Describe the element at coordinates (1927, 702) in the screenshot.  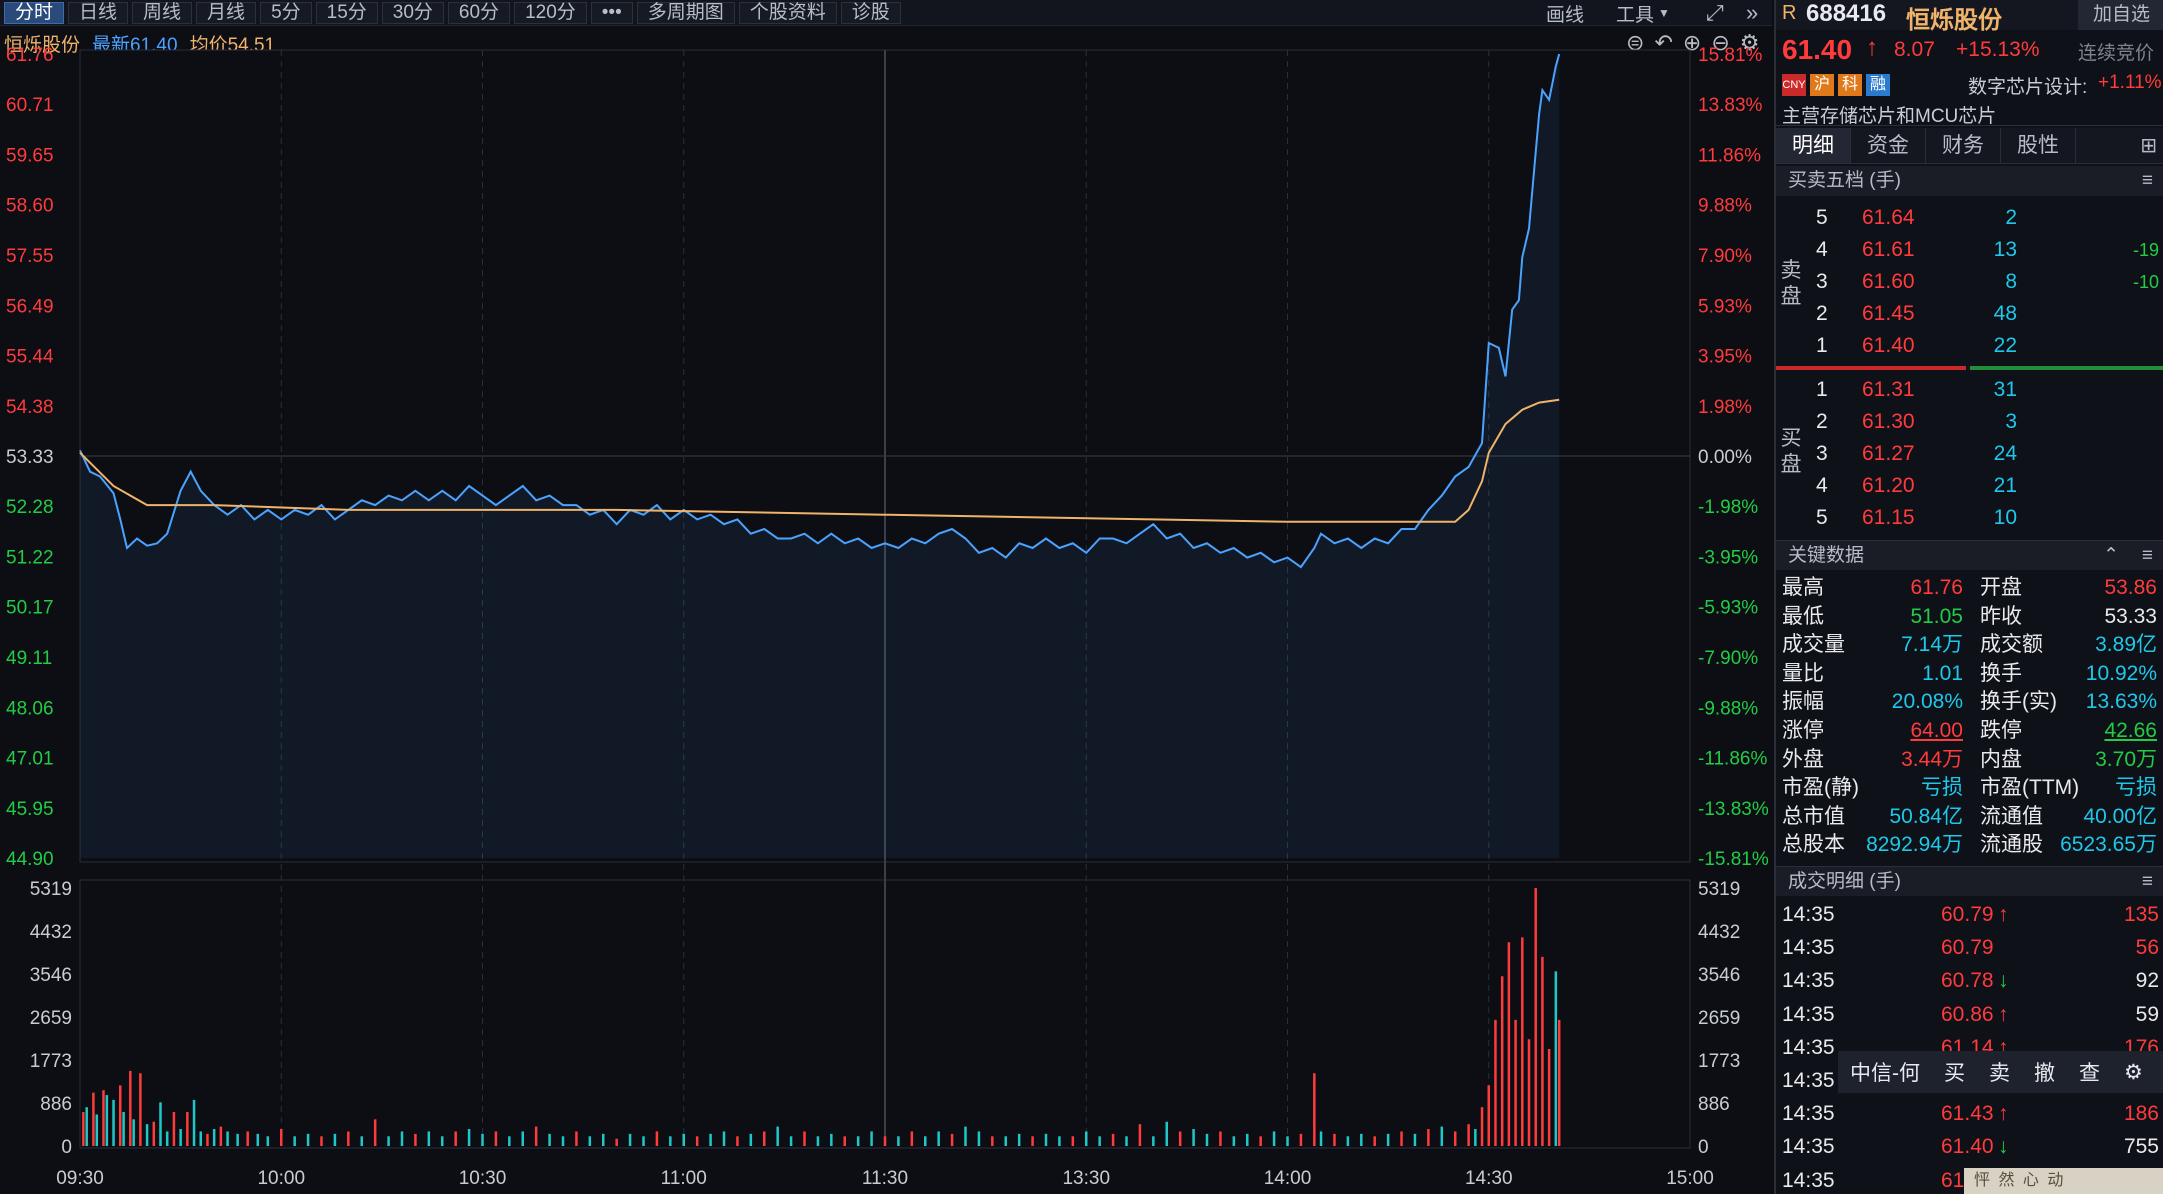
I see `key-data-value: 20.08%` at that location.